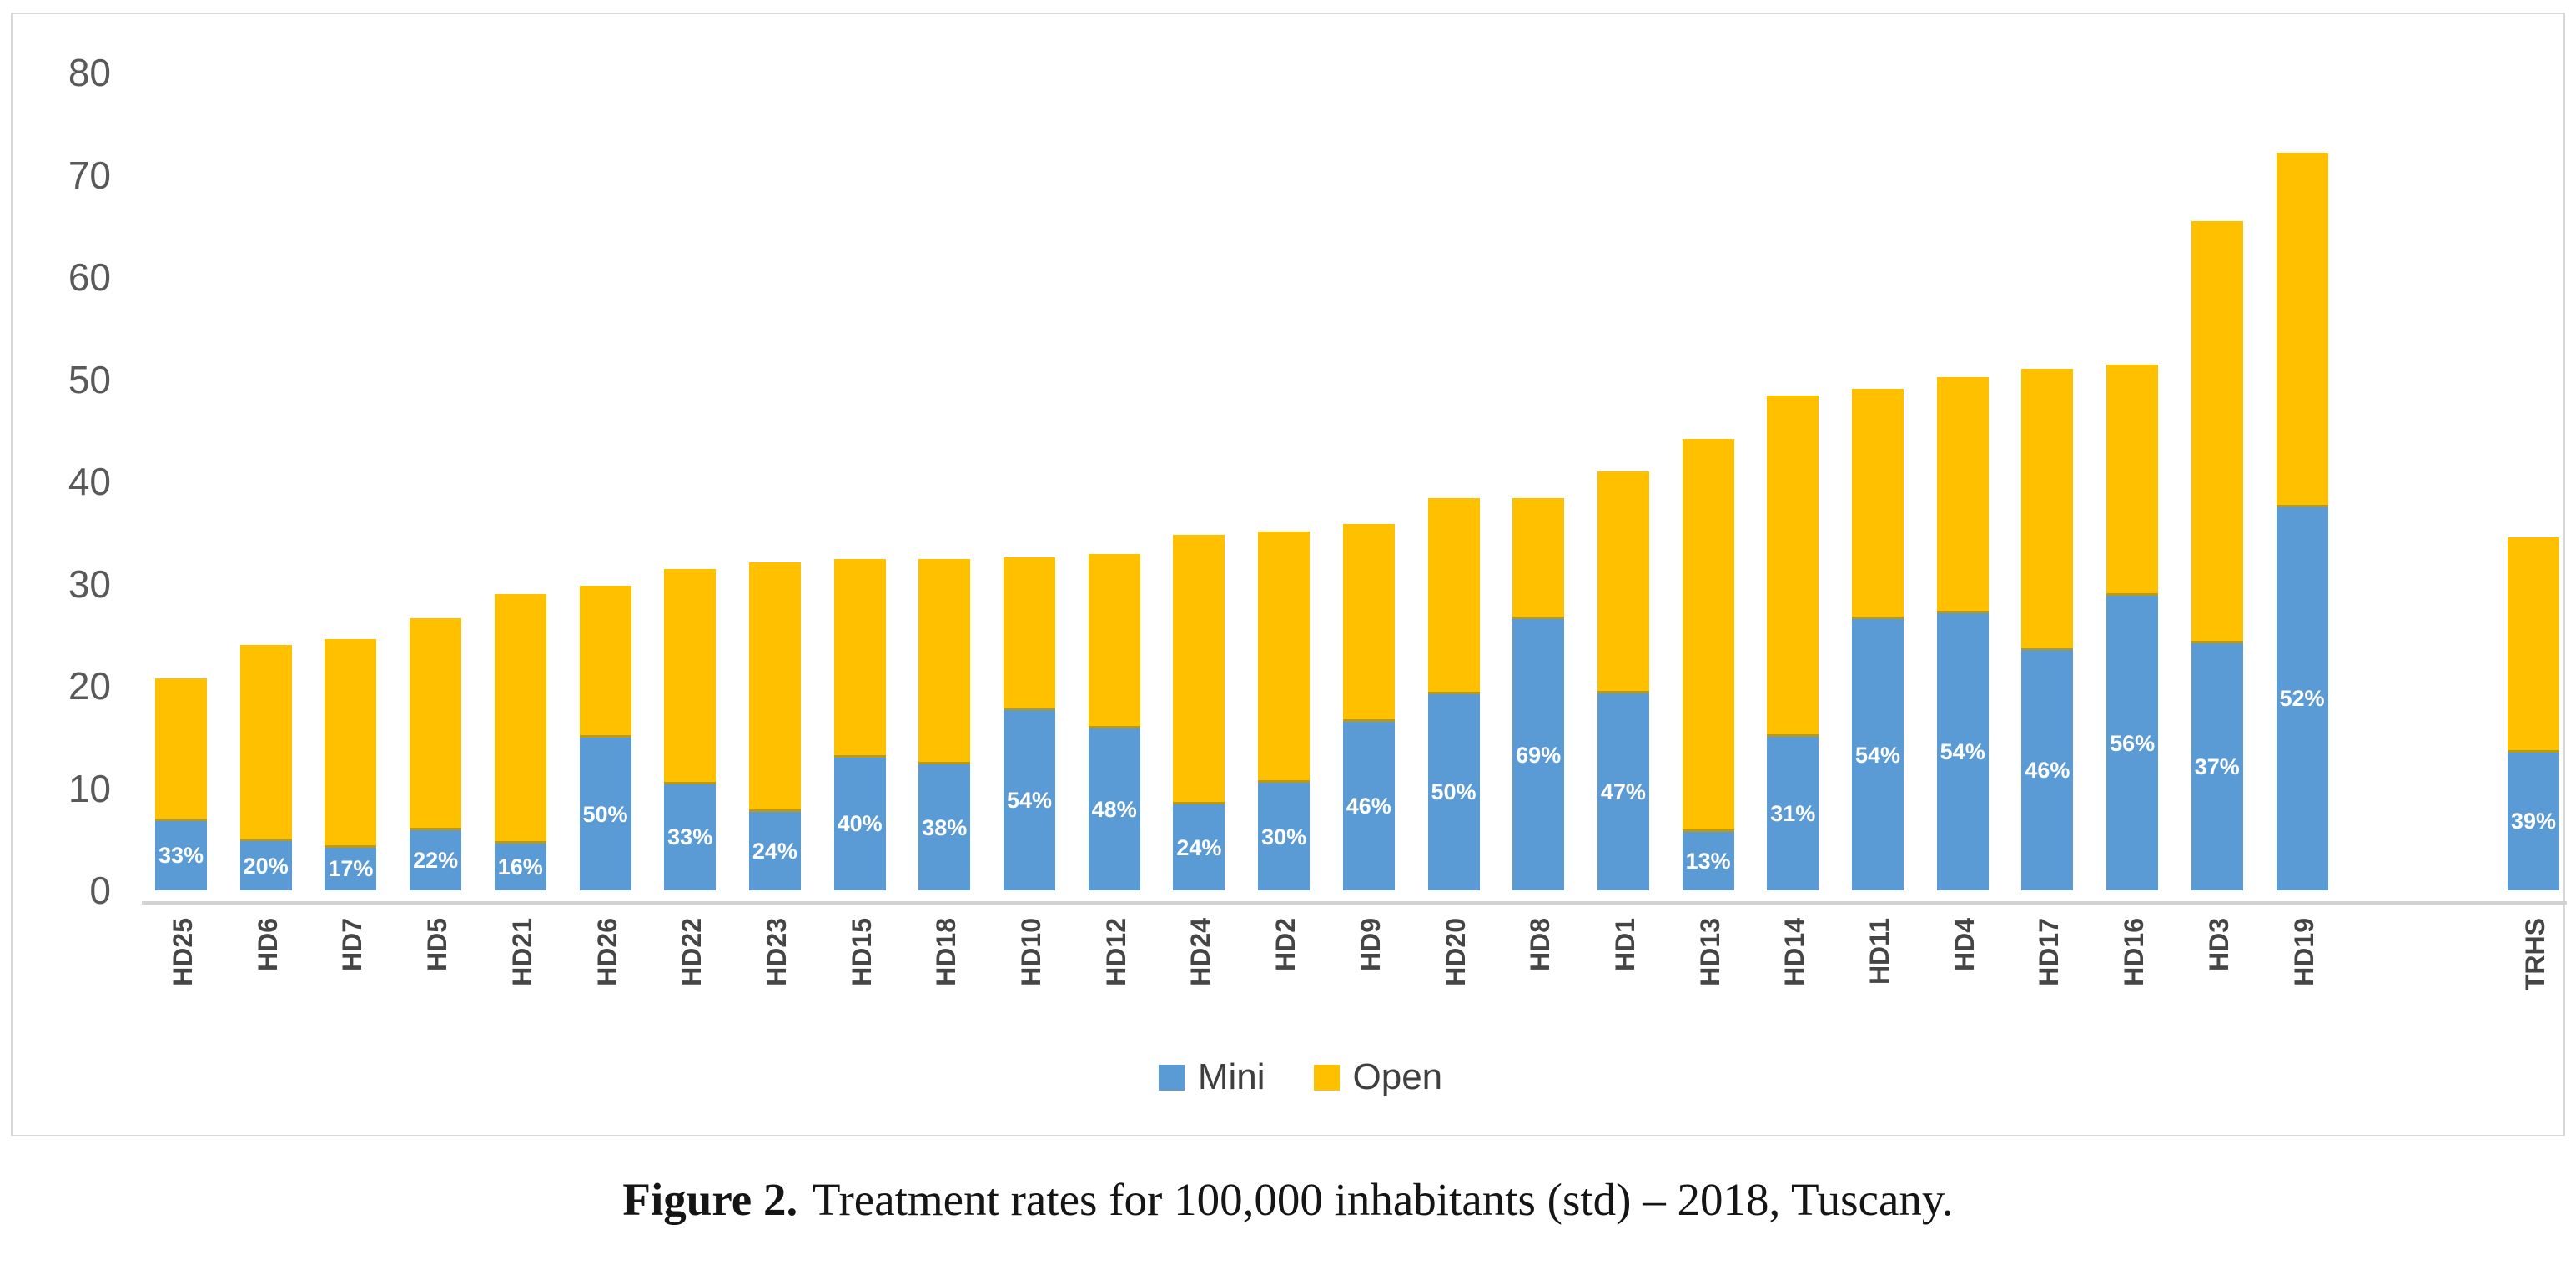 This screenshot has height=1270, width=2576. Describe the element at coordinates (351, 743) in the screenshot. I see `bar-segment-open-HD7` at that location.